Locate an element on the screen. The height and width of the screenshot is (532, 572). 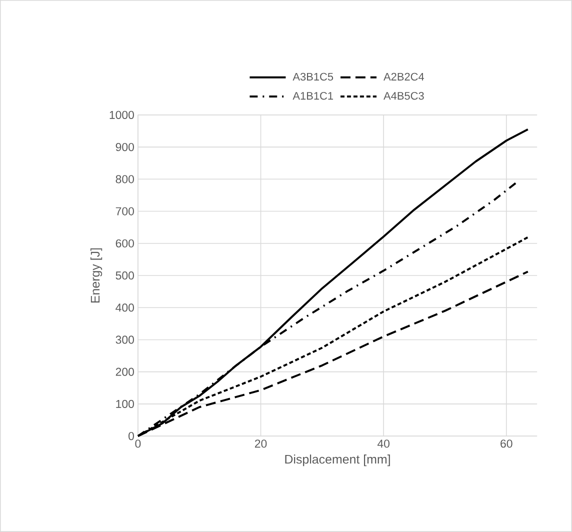
y-tick-label: 500 is located at coordinates (125, 275).